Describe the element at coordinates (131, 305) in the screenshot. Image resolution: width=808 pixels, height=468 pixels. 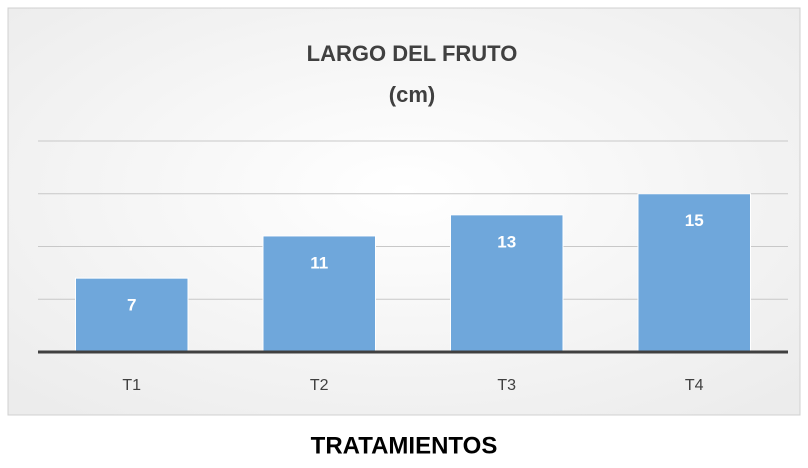
I see `data-label: 7` at that location.